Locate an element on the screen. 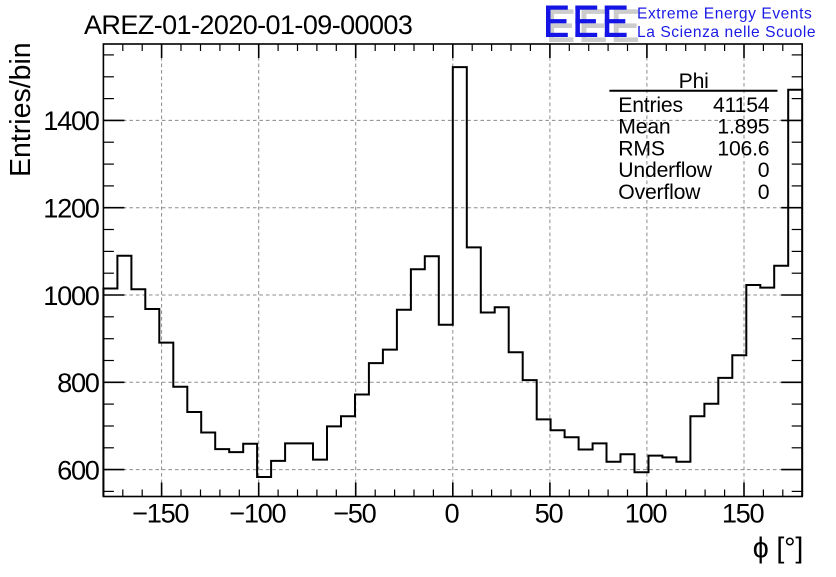 The image size is (836, 577). svg-text: Underflow is located at coordinates (665, 170).